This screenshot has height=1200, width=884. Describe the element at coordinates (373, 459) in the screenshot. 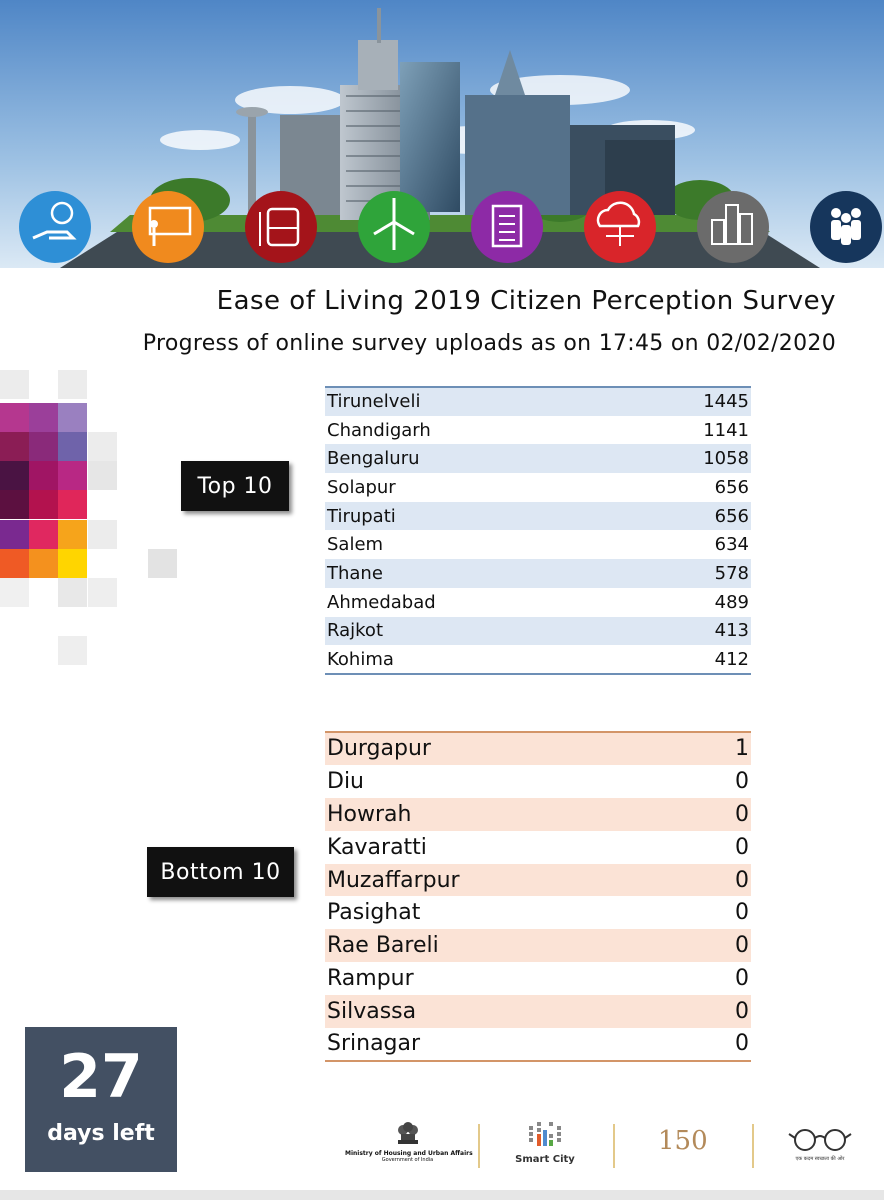

I see `city-name: Bengaluru` at that location.